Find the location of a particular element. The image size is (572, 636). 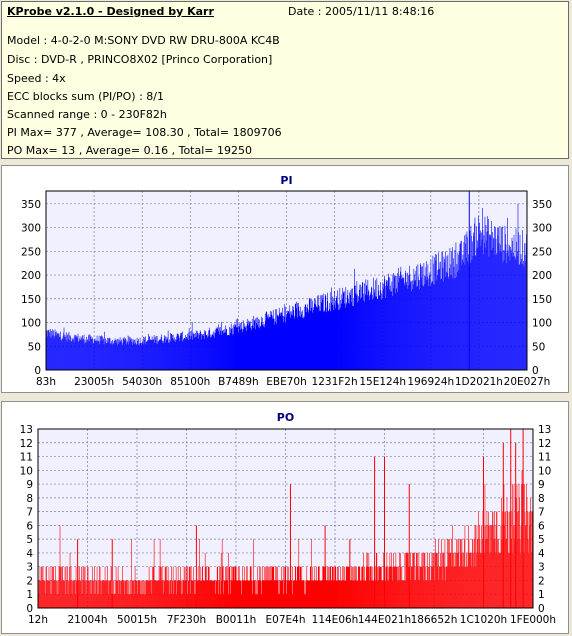

y-tick-label-right: 10 is located at coordinates (544, 471).